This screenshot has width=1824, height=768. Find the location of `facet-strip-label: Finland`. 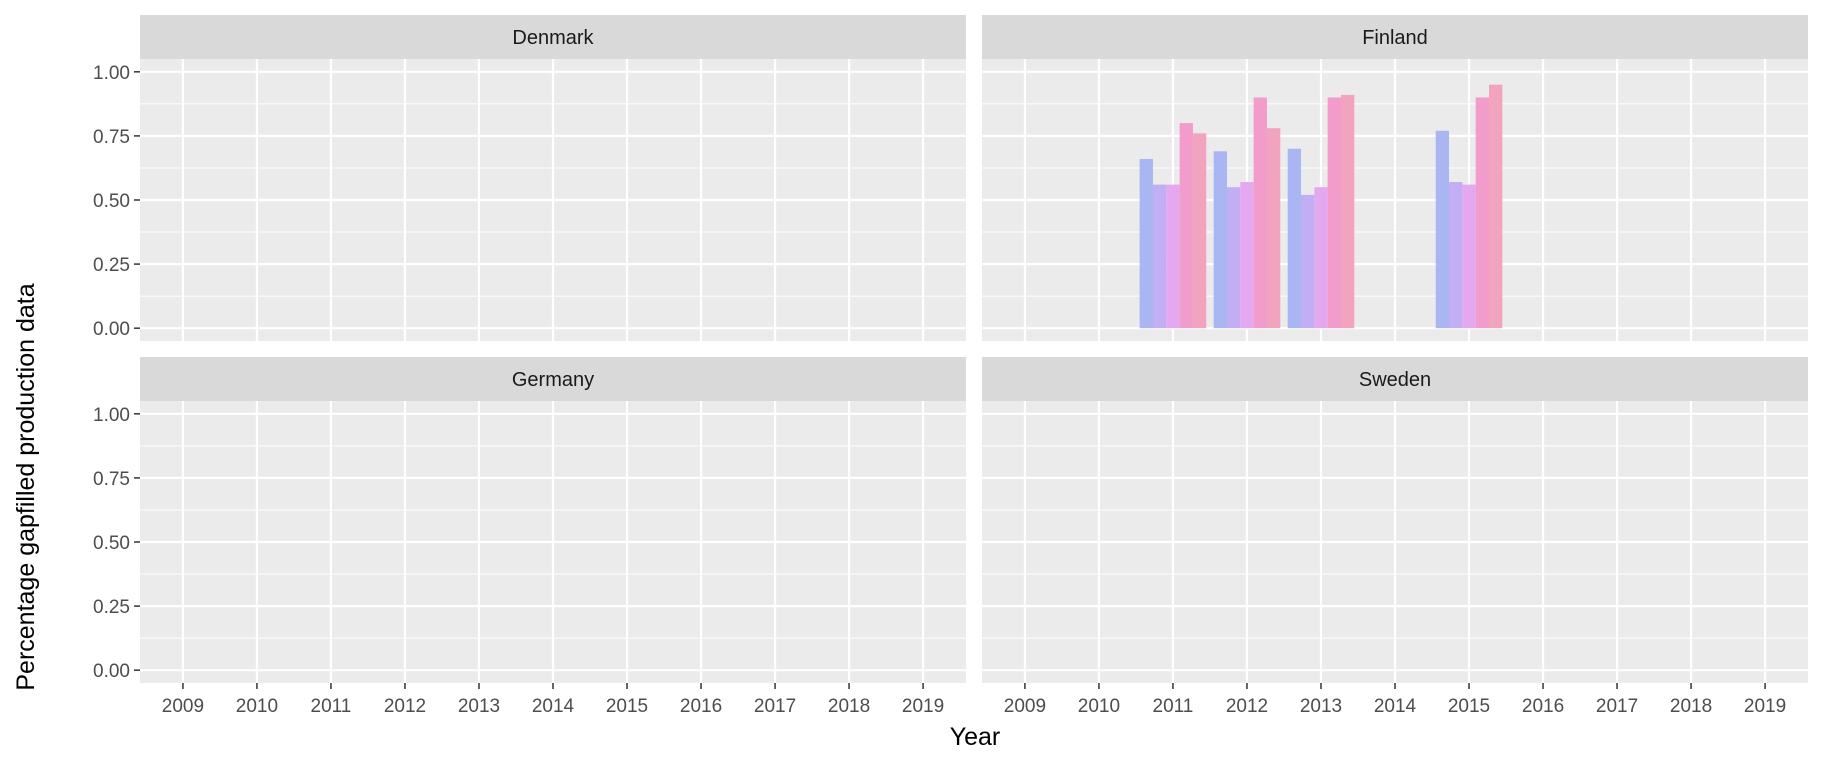

facet-strip-label: Finland is located at coordinates (1395, 38).